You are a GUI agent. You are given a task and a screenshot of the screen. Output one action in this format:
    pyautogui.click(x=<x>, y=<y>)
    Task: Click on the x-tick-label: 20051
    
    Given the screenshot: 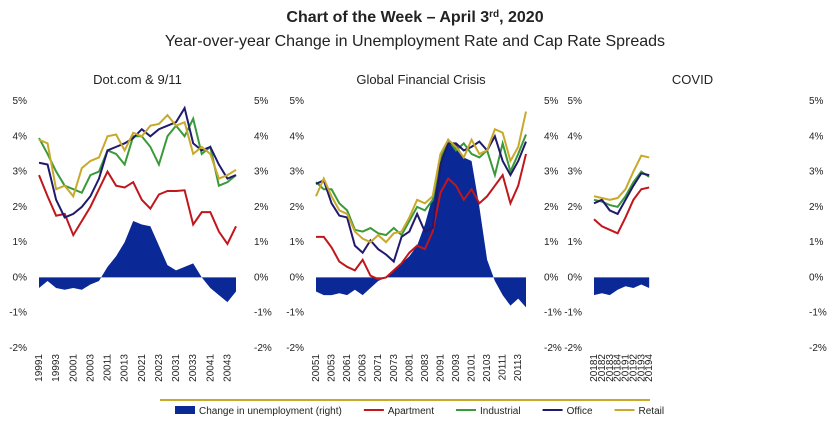 What is the action you would take?
    pyautogui.click(x=316, y=368)
    